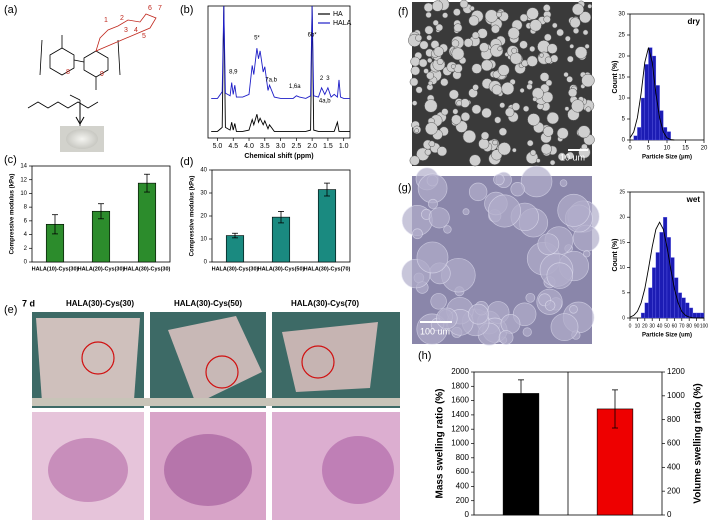  I want to click on x-tick-label: 90, so click(697, 326).